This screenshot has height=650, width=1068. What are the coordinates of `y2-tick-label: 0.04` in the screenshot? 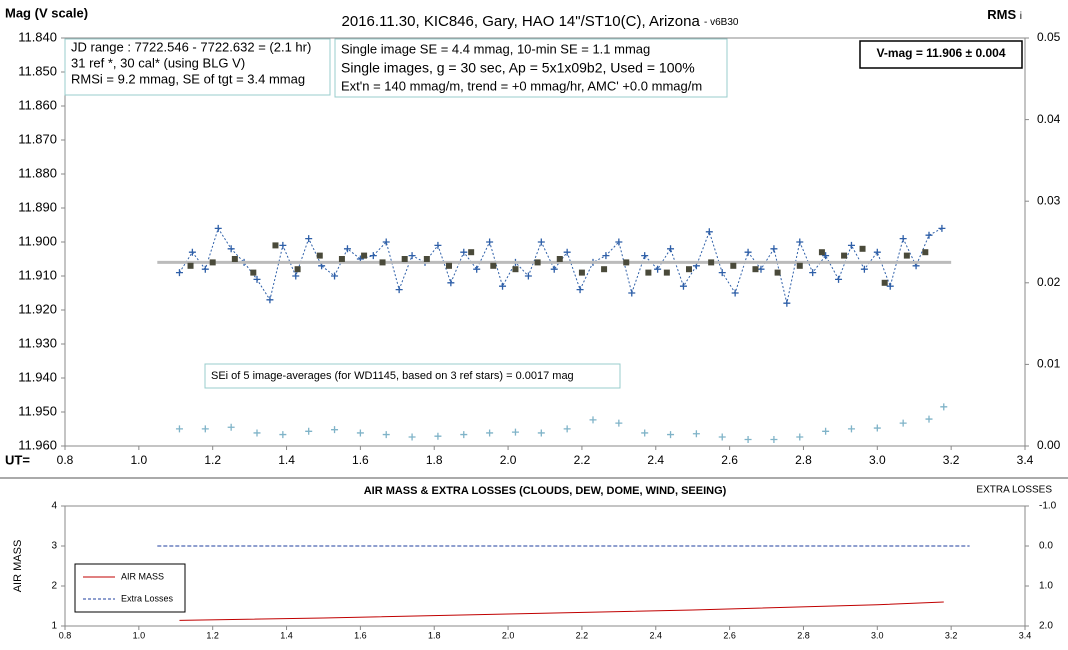 It's located at (1049, 119).